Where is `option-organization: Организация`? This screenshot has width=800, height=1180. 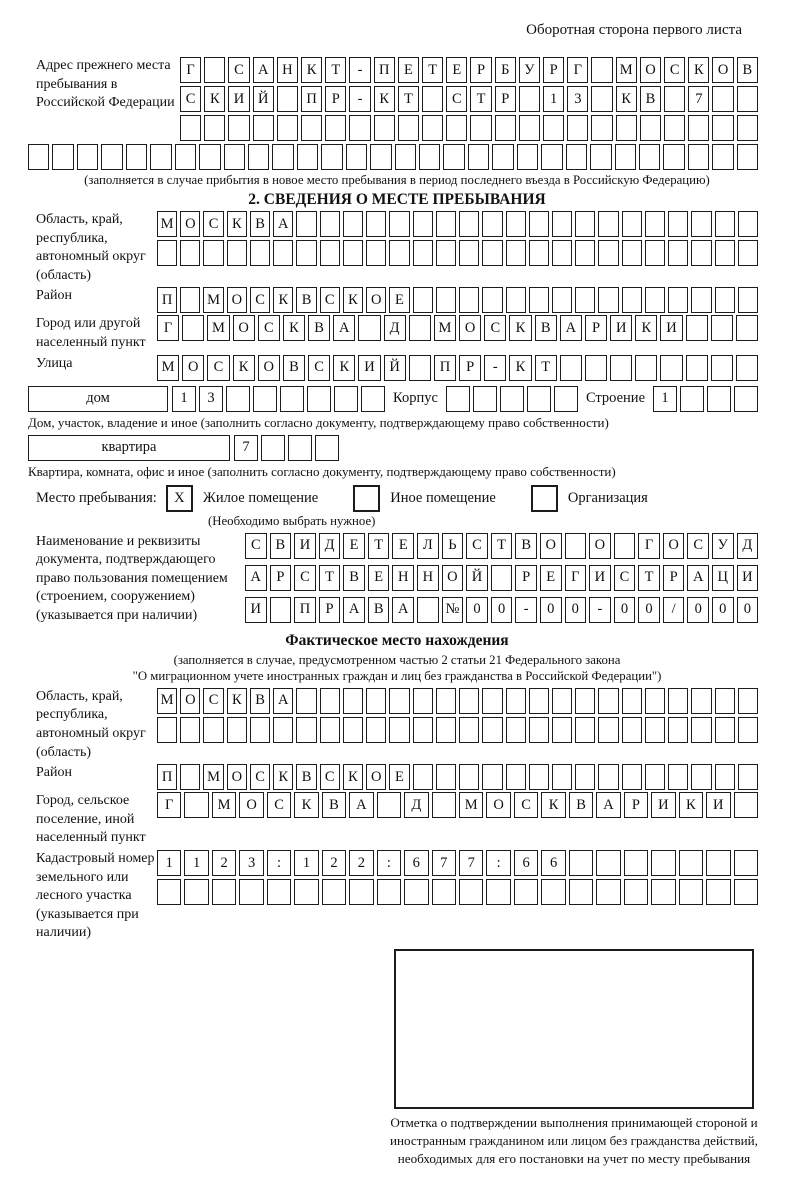
option-organization: Организация is located at coordinates (585, 498).